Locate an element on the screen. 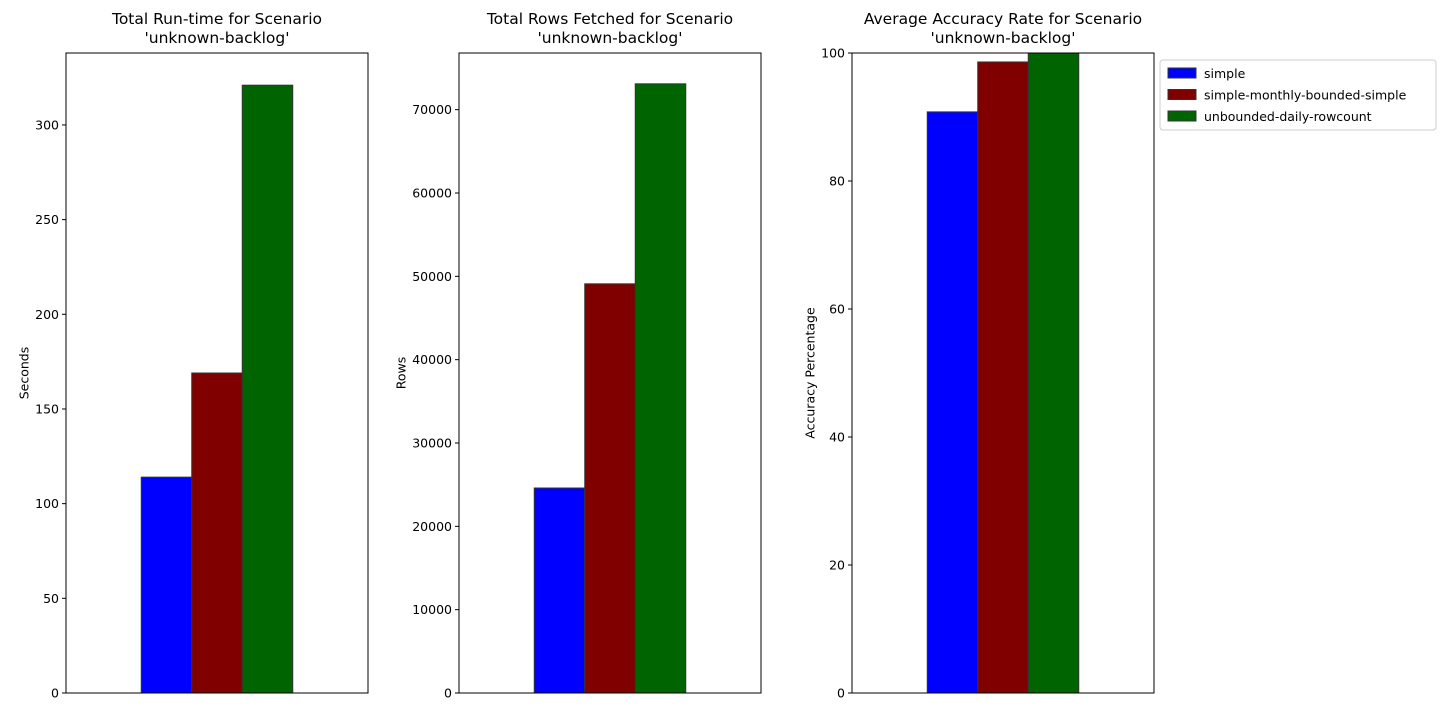 The height and width of the screenshot is (711, 1444). legend-label-unbounded-daily-rowcount: unbounded-daily-rowcount is located at coordinates (1288, 116).